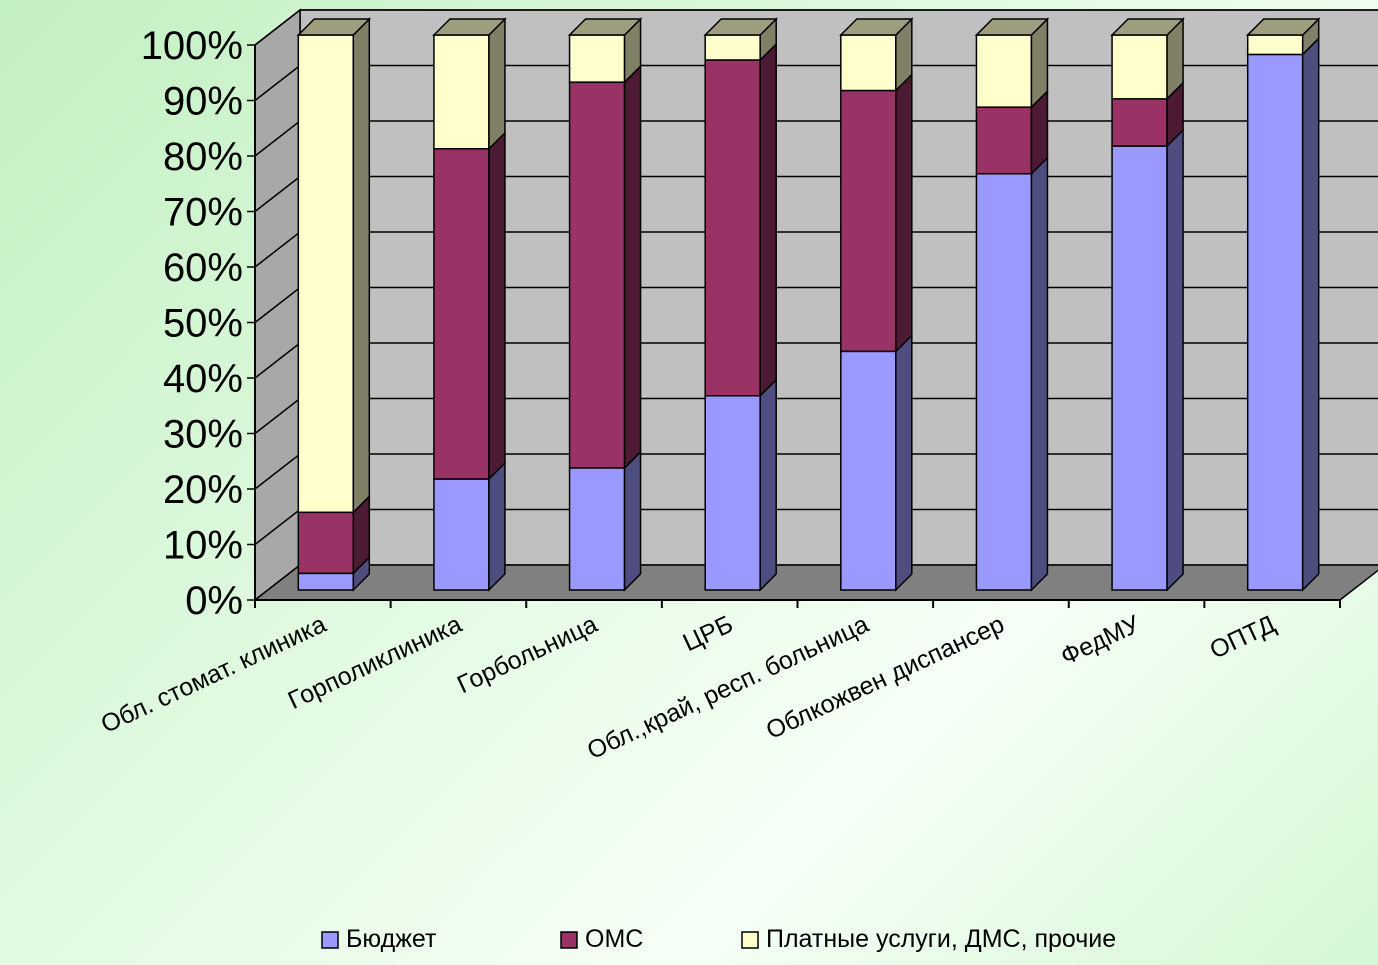 The image size is (1378, 965). I want to click on legend: Бюджет ОМС Платные услуги, ДМС, прочие, so click(718, 939).